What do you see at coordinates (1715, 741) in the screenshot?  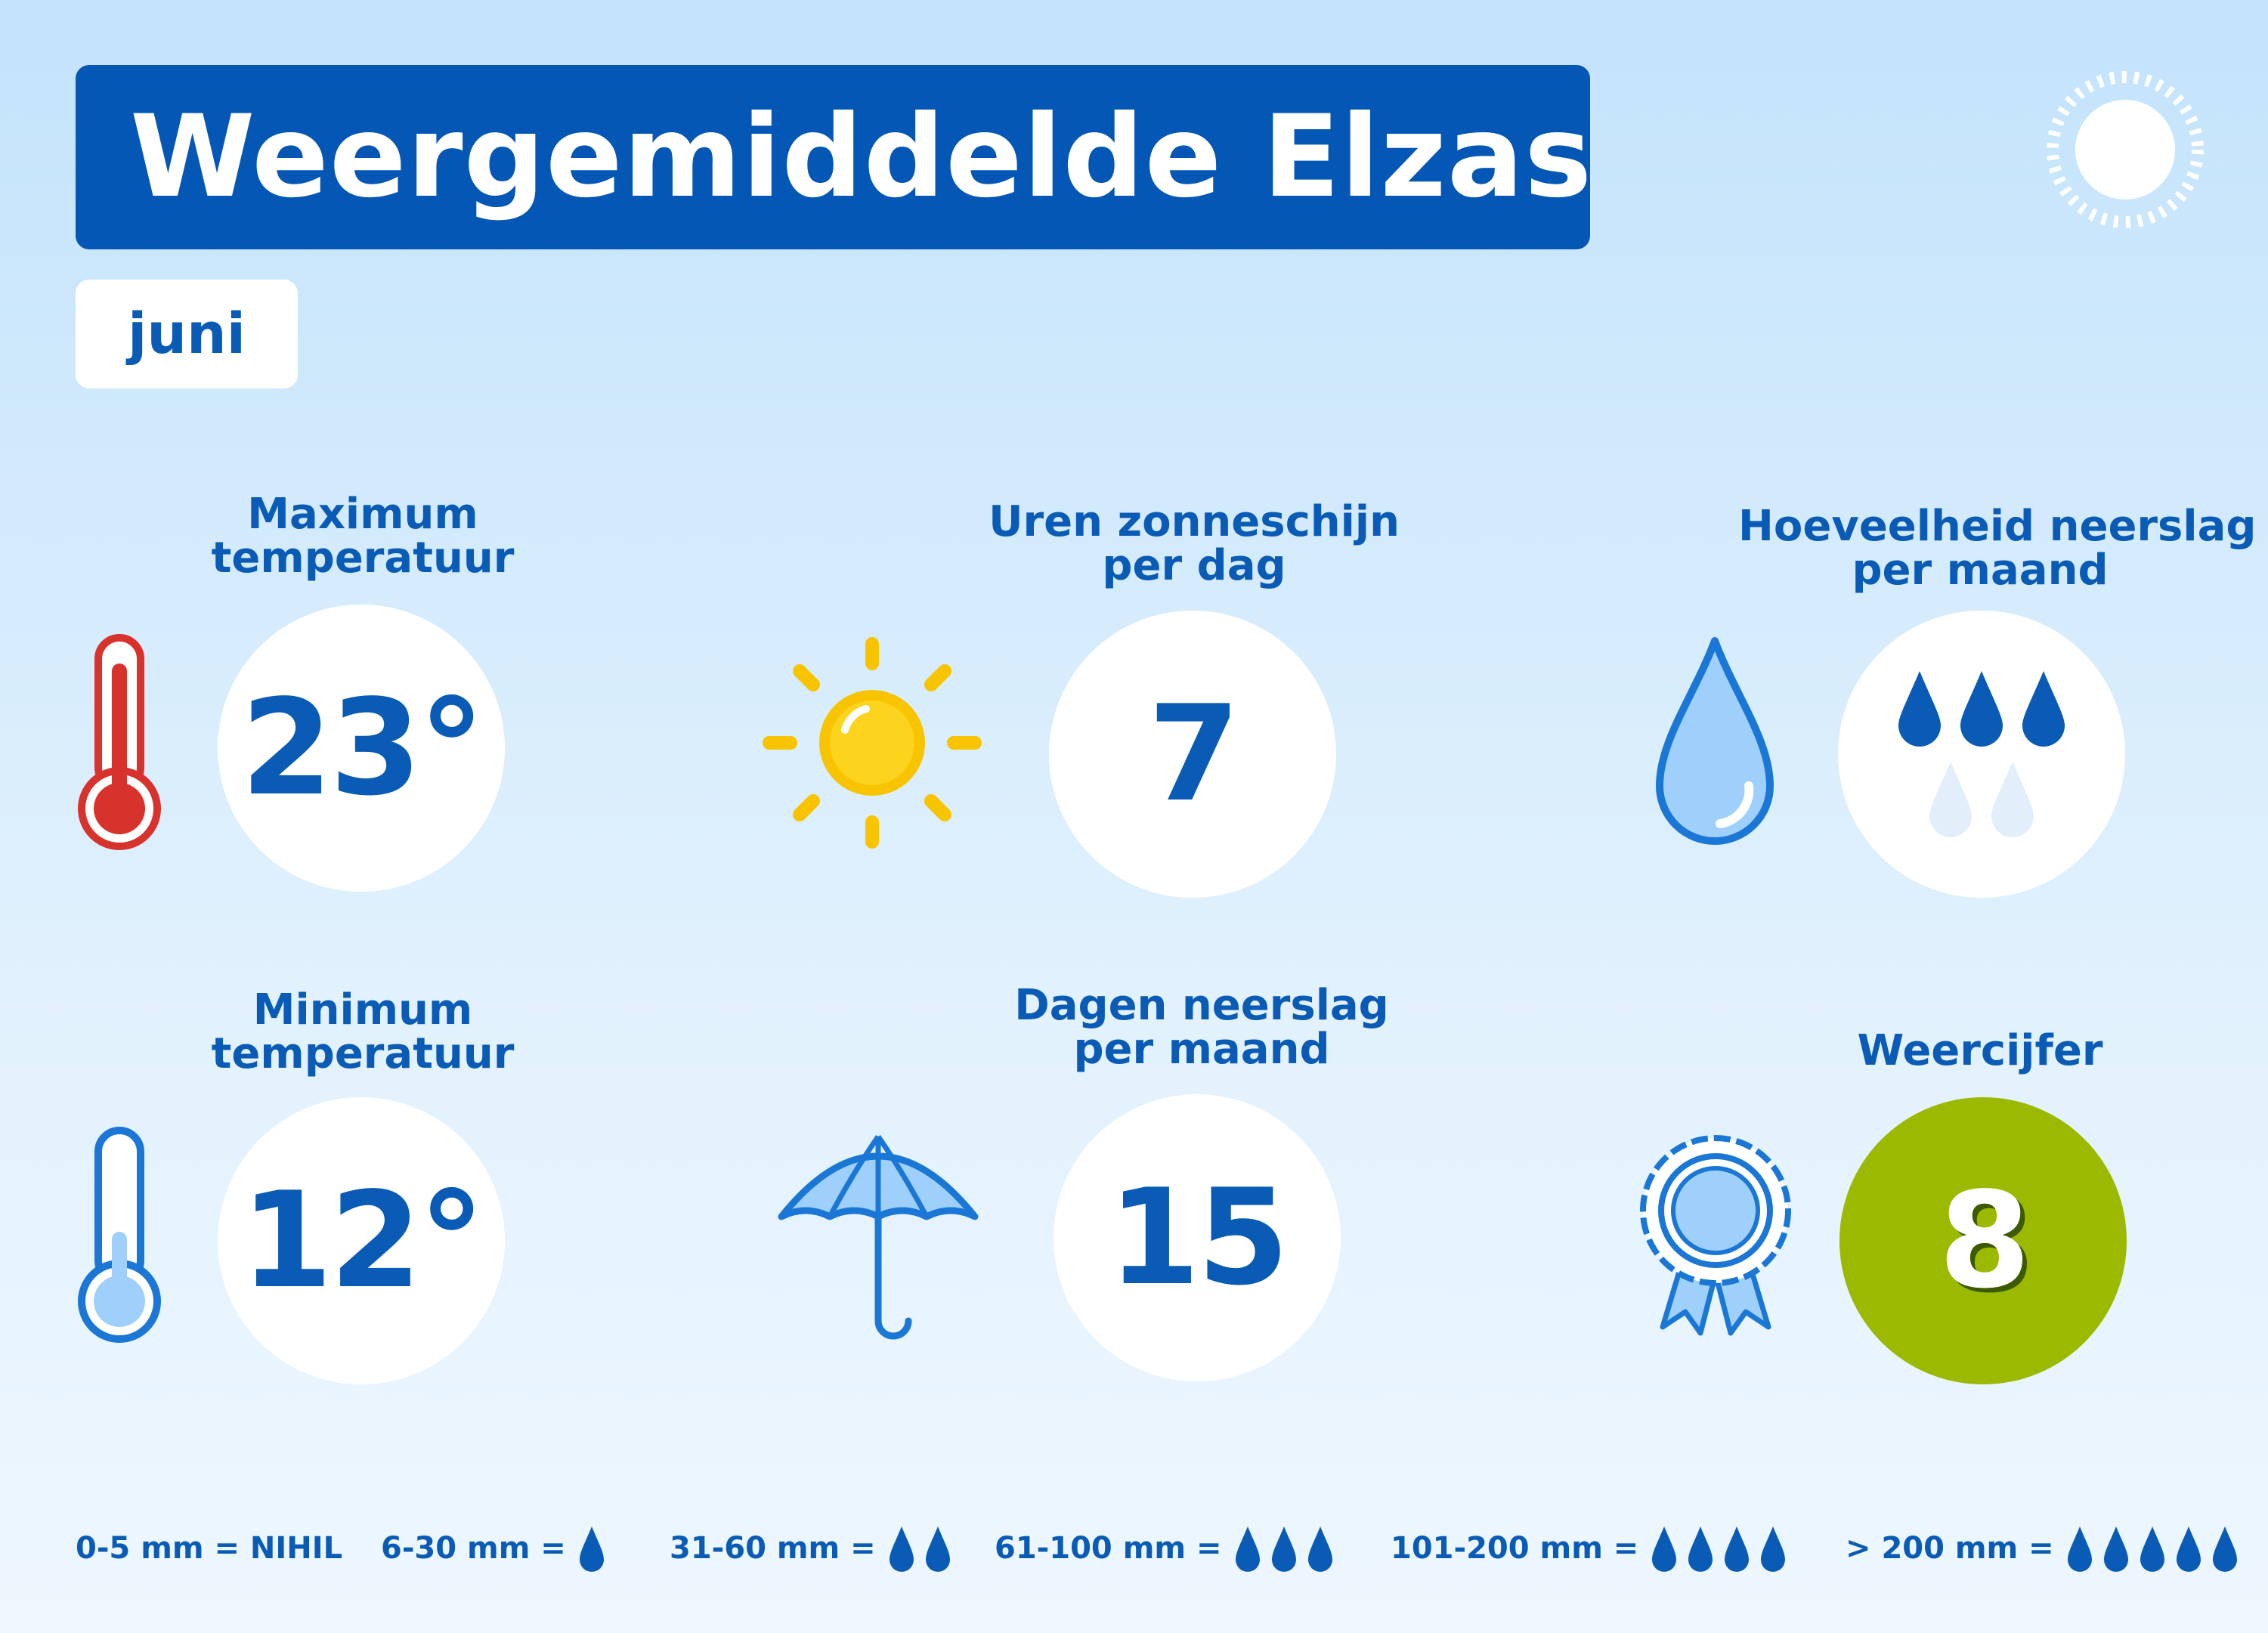 I see `water-drop-icon` at bounding box center [1715, 741].